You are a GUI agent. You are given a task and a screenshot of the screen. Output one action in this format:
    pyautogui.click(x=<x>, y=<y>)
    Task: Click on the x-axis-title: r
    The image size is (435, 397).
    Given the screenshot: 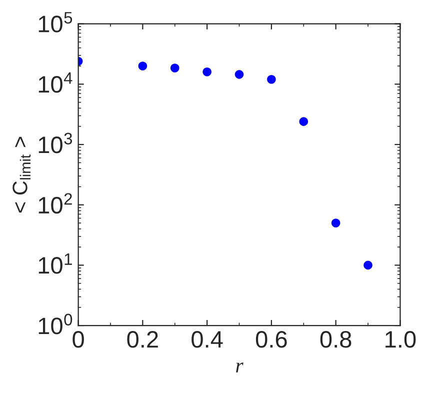 What is the action you would take?
    pyautogui.click(x=240, y=367)
    